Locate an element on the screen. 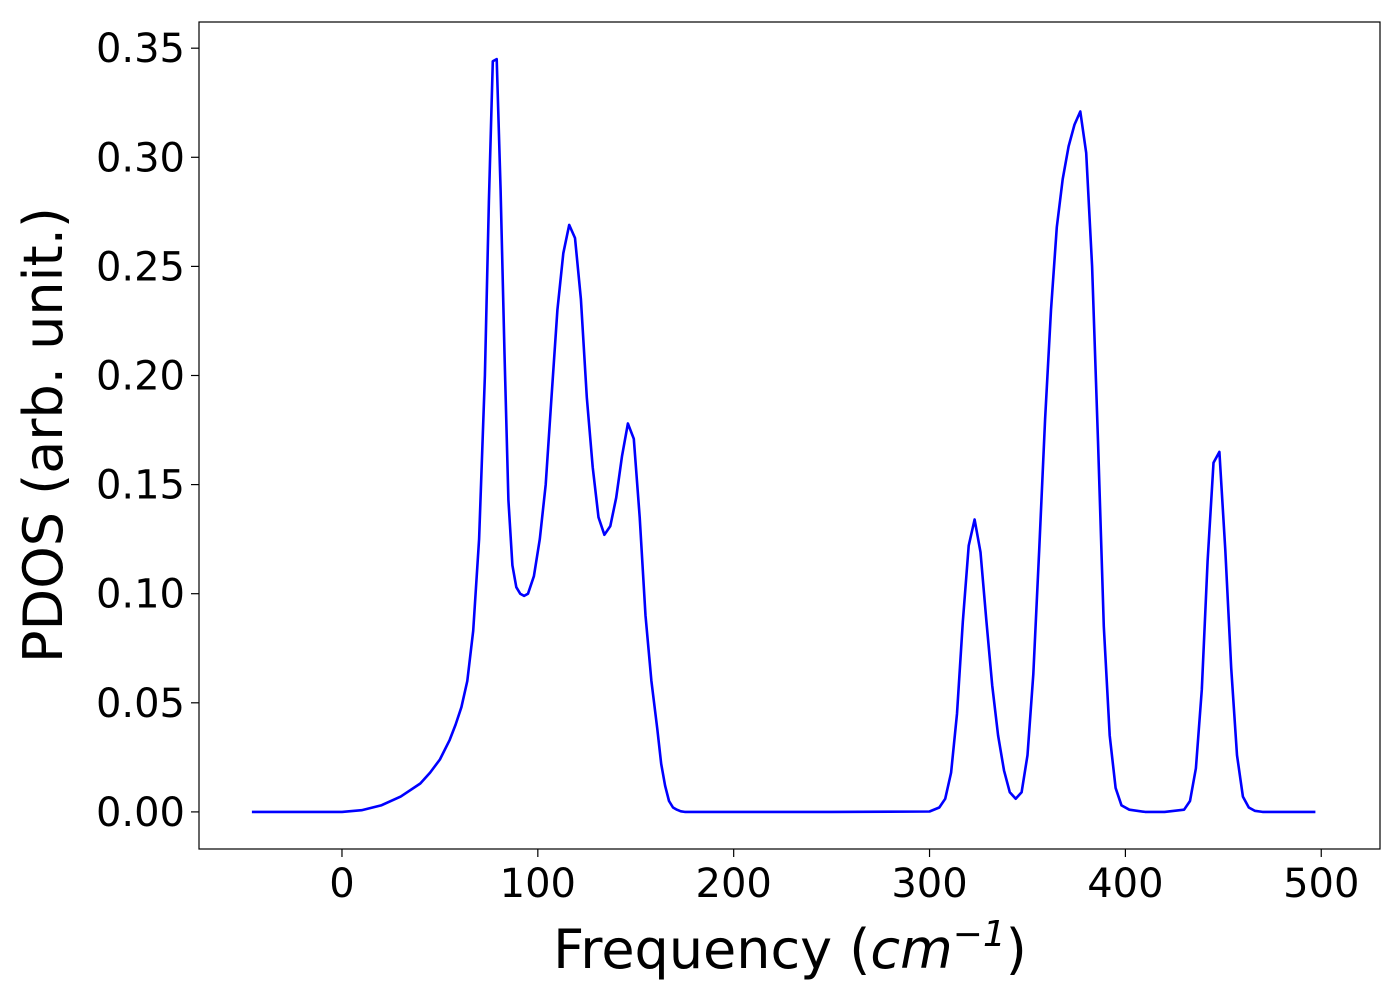 The image size is (1400, 1000). x-axis-ticks: 0 100 200 300 400 500 is located at coordinates (844, 878).